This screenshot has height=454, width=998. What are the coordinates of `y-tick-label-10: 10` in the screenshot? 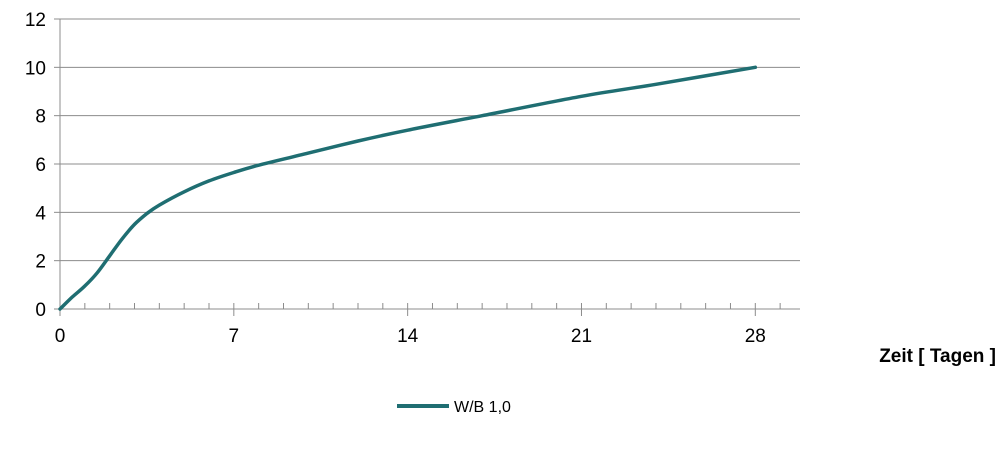 It's located at (35, 68).